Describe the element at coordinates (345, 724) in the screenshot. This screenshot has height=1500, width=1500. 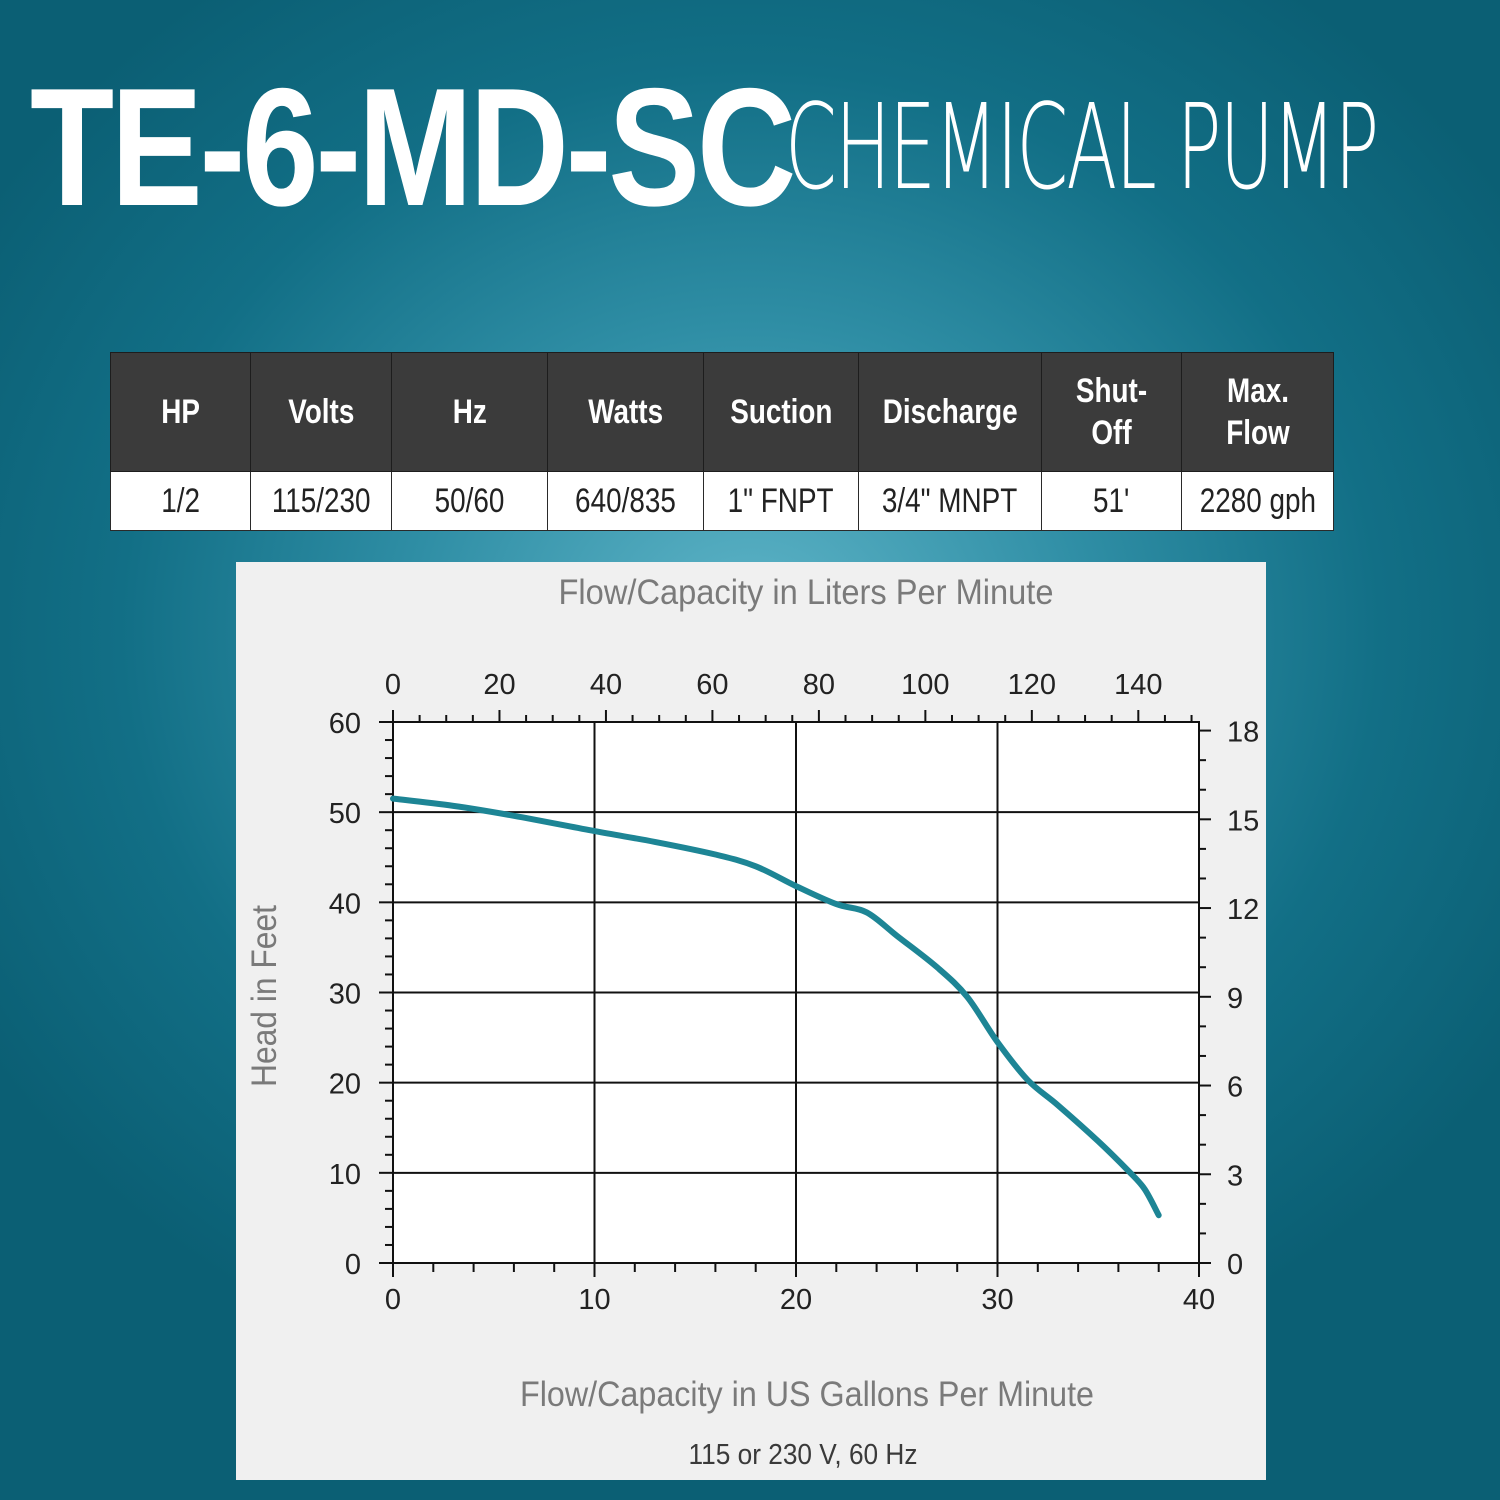
I see `y-tick-label: 60` at that location.